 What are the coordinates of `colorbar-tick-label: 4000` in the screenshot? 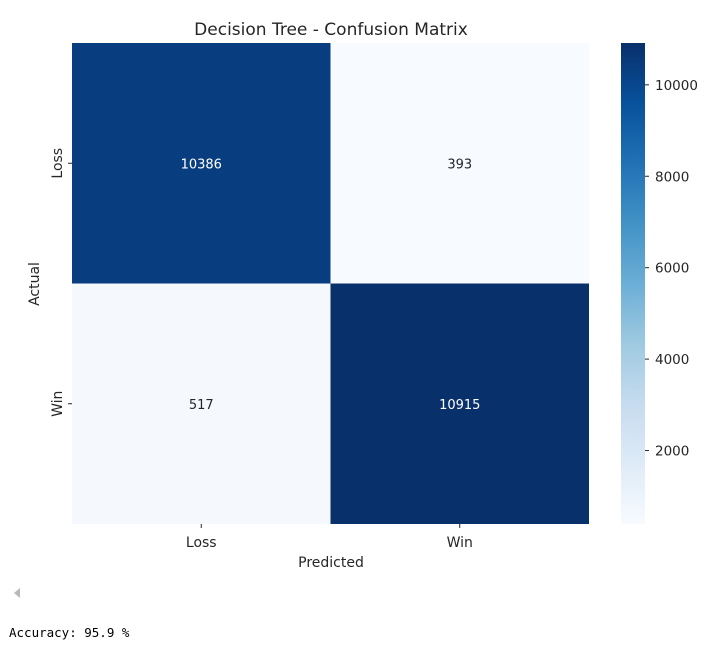 It's located at (672, 360).